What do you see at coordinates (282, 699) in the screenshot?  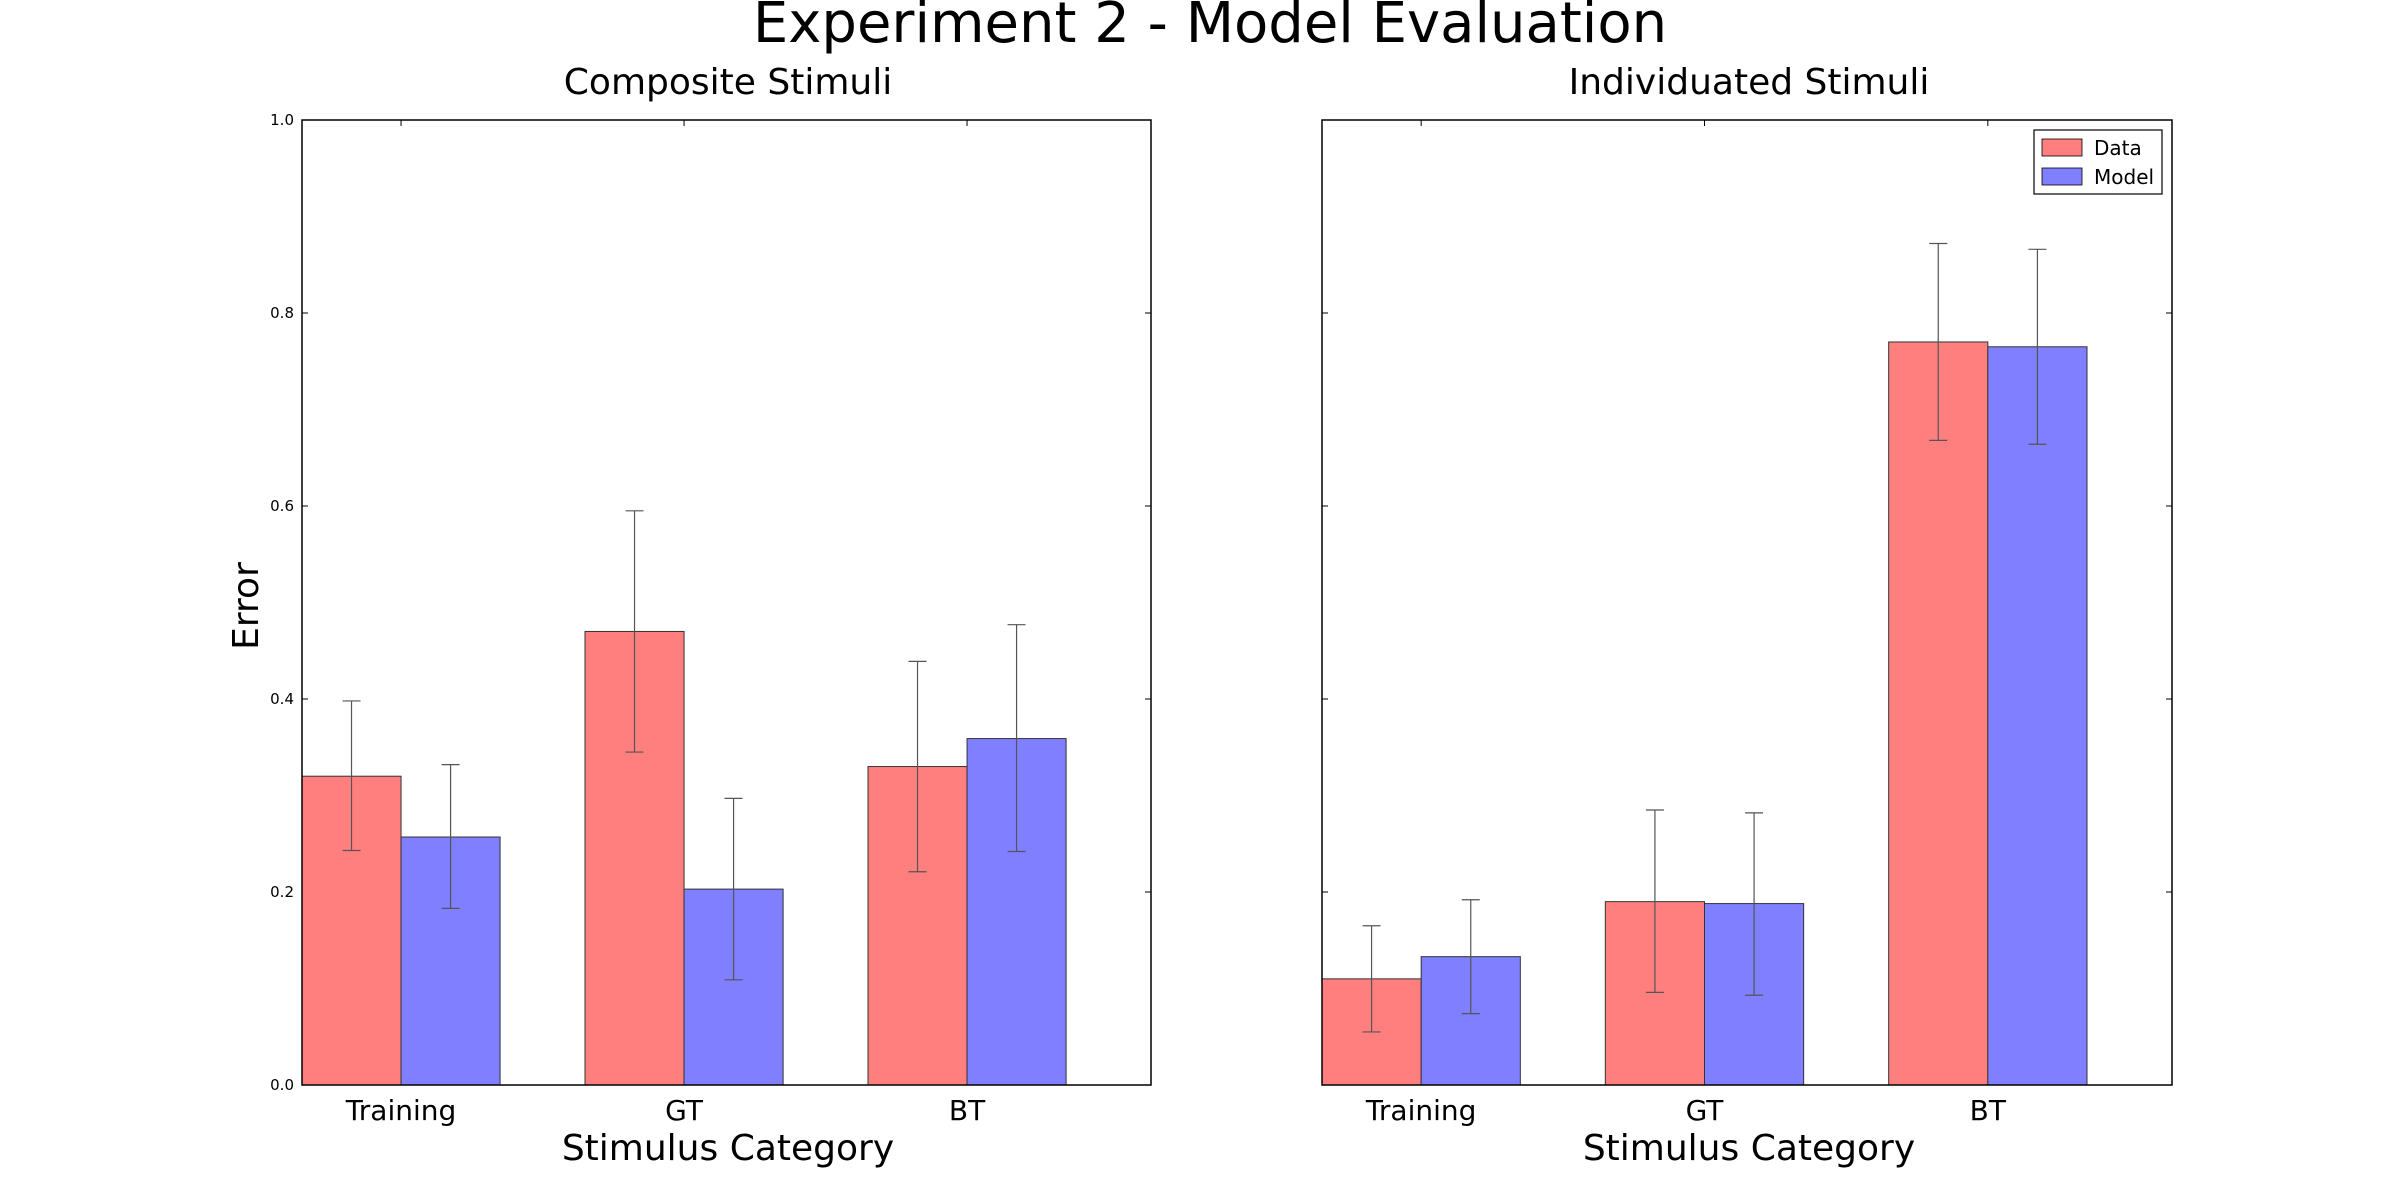 I see `y-tick-label: 0.4` at bounding box center [282, 699].